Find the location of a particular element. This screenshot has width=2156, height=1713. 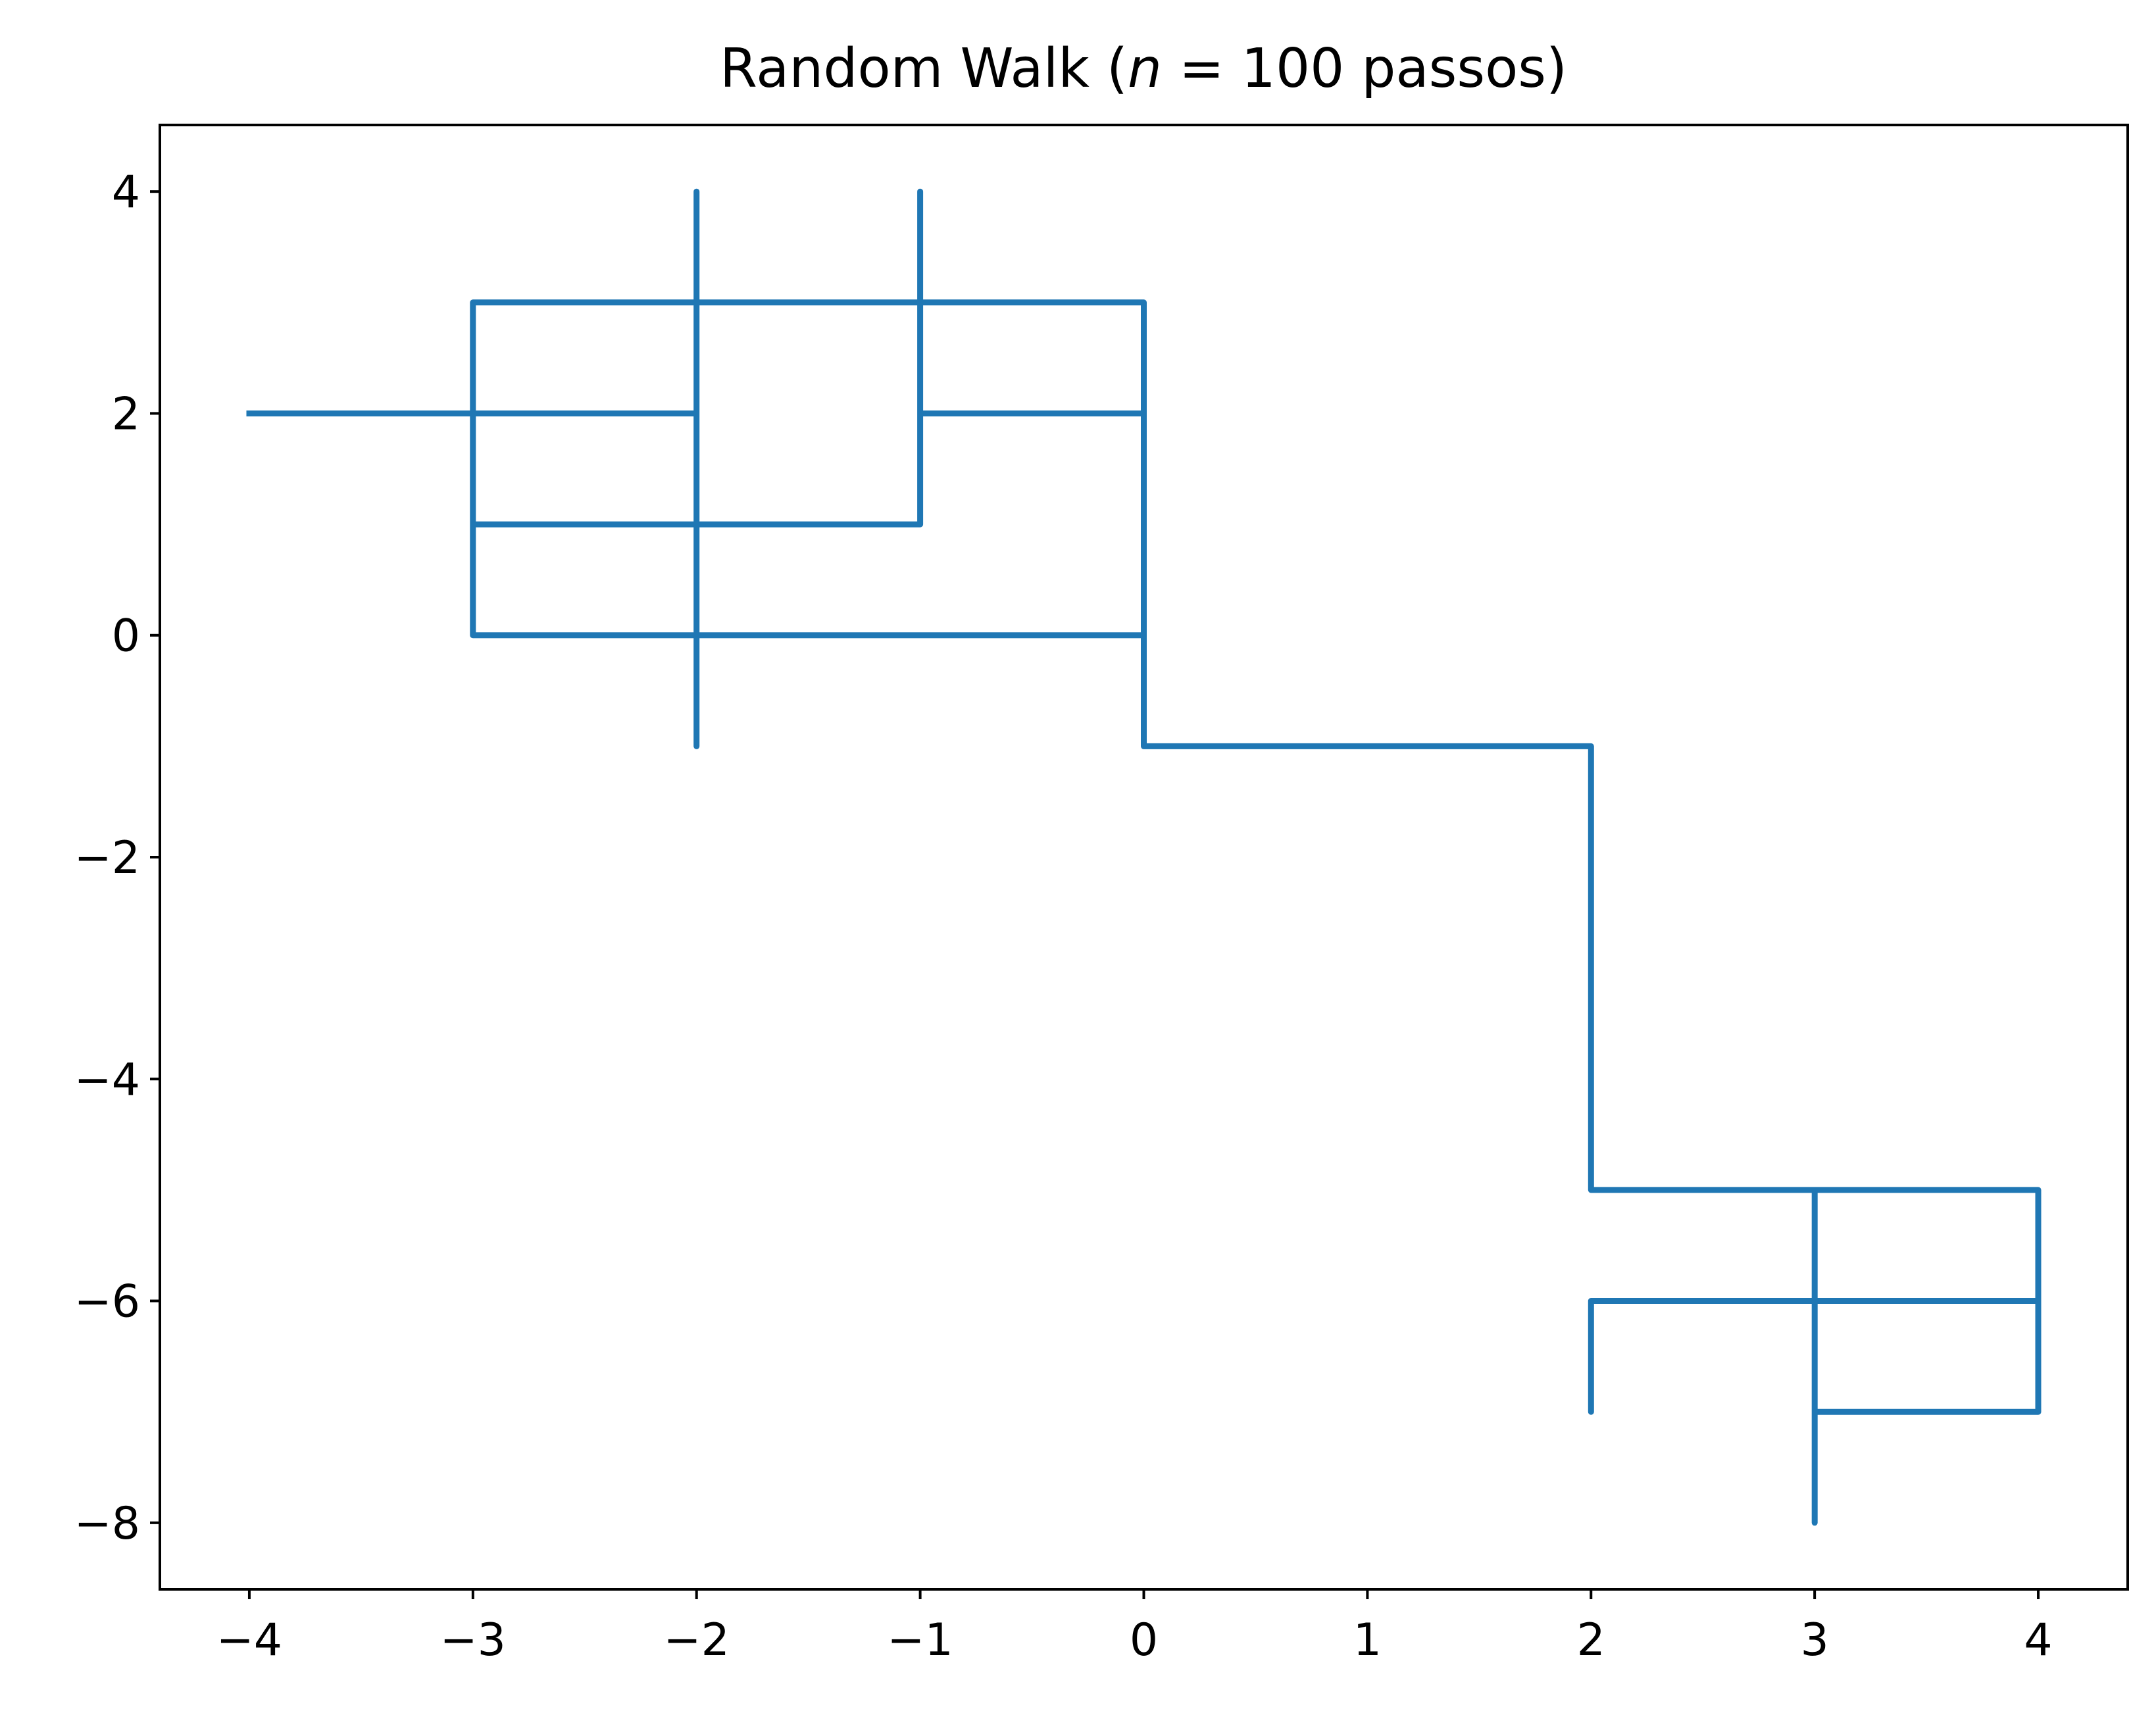

x-tick-label: 0 is located at coordinates (1144, 1640).